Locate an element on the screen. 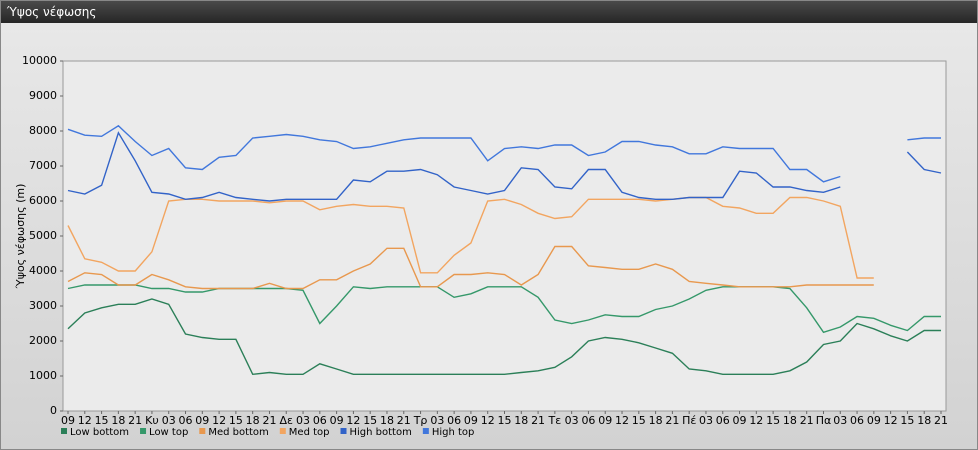 This screenshot has height=450, width=978. x-tick-label: Τρ is located at coordinates (420, 420).